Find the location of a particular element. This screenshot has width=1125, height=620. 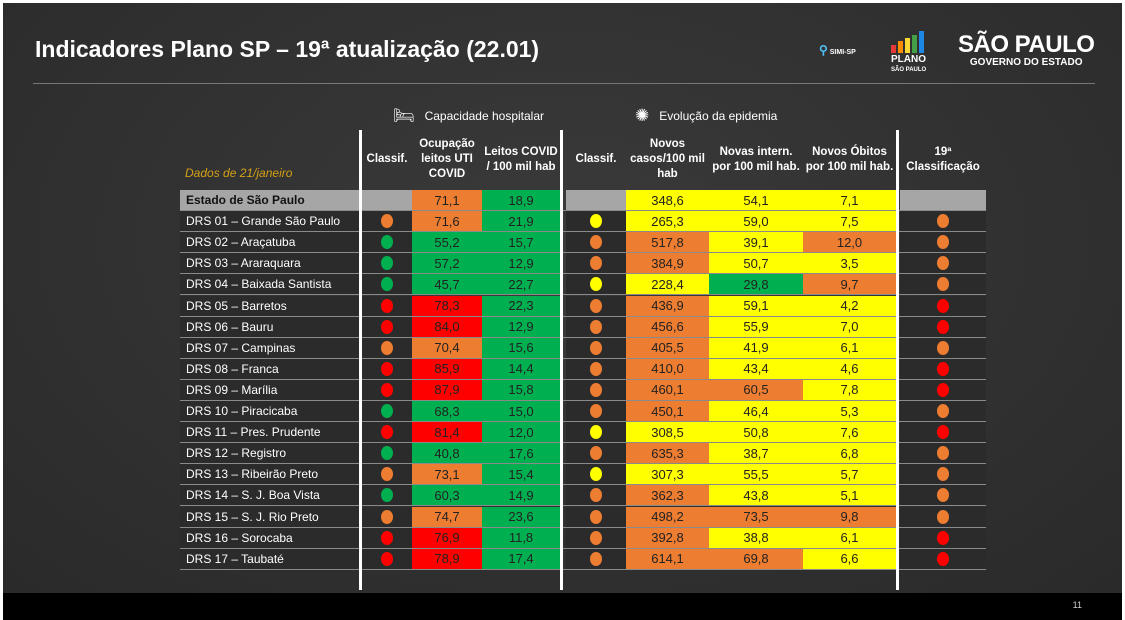

leitos-cell: 12,0 is located at coordinates (521, 432).